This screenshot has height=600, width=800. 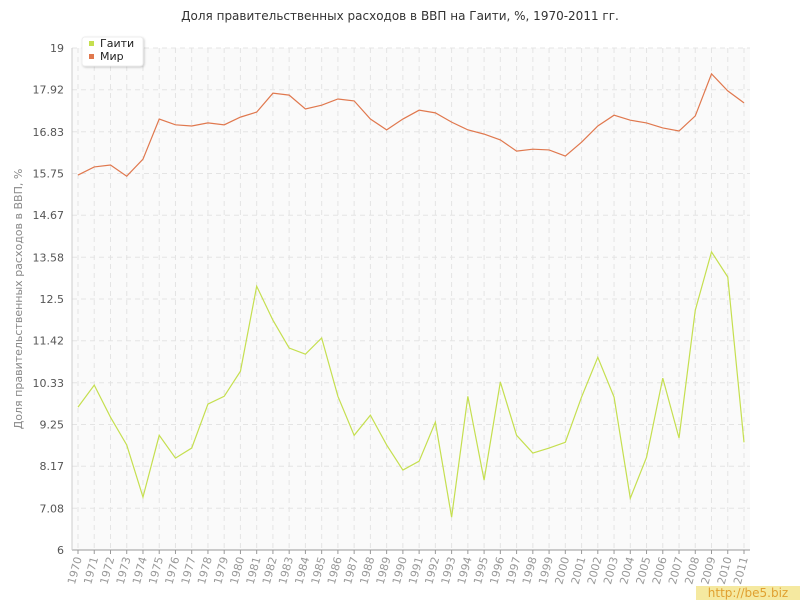 I want to click on y-tick-label: 14.67, so click(x=49, y=215).